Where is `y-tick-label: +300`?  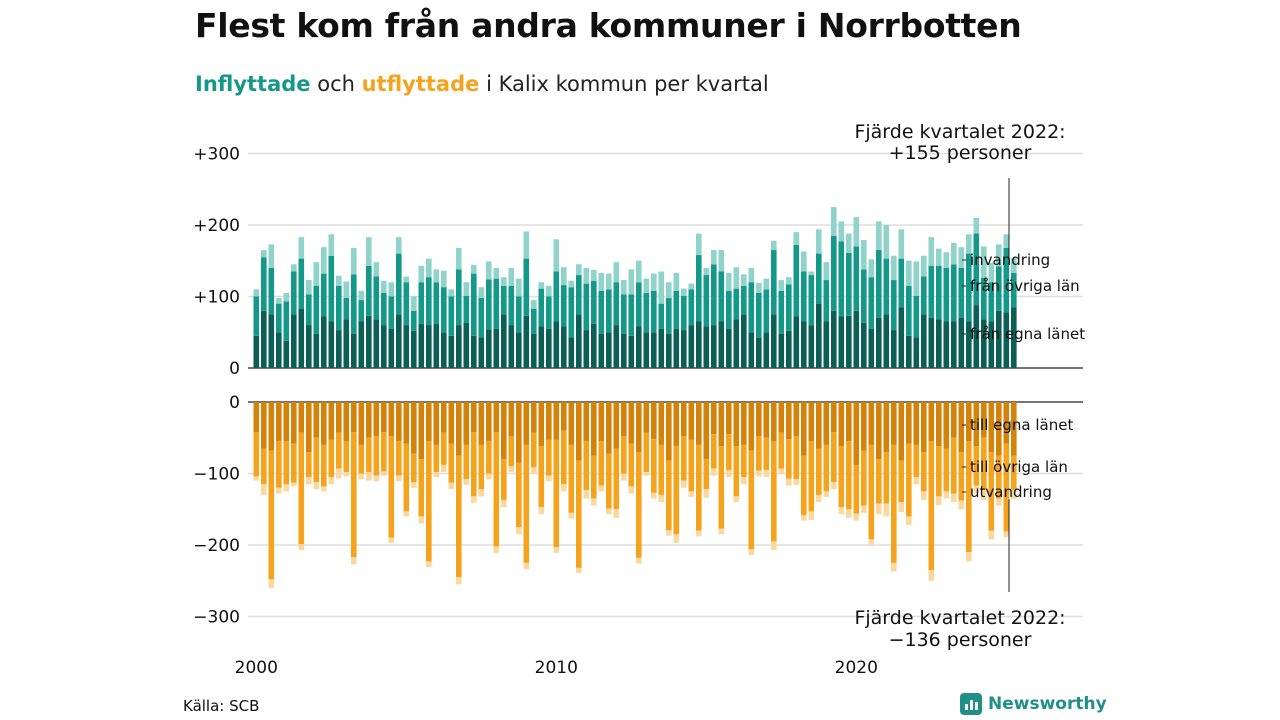 y-tick-label: +300 is located at coordinates (216, 155).